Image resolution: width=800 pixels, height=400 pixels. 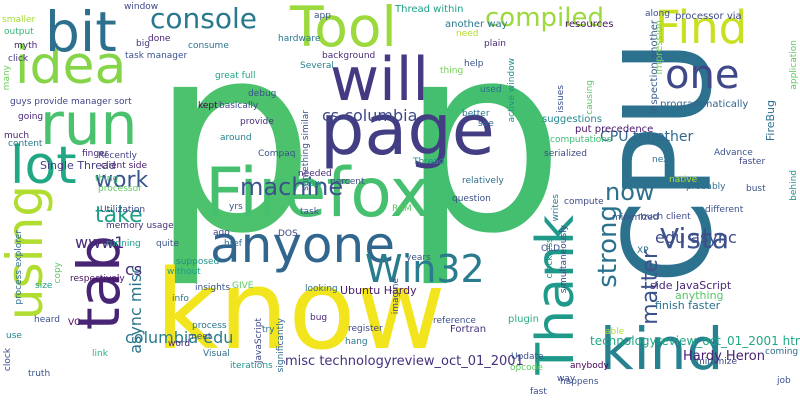 I want to click on word-21: console, so click(x=203, y=18).